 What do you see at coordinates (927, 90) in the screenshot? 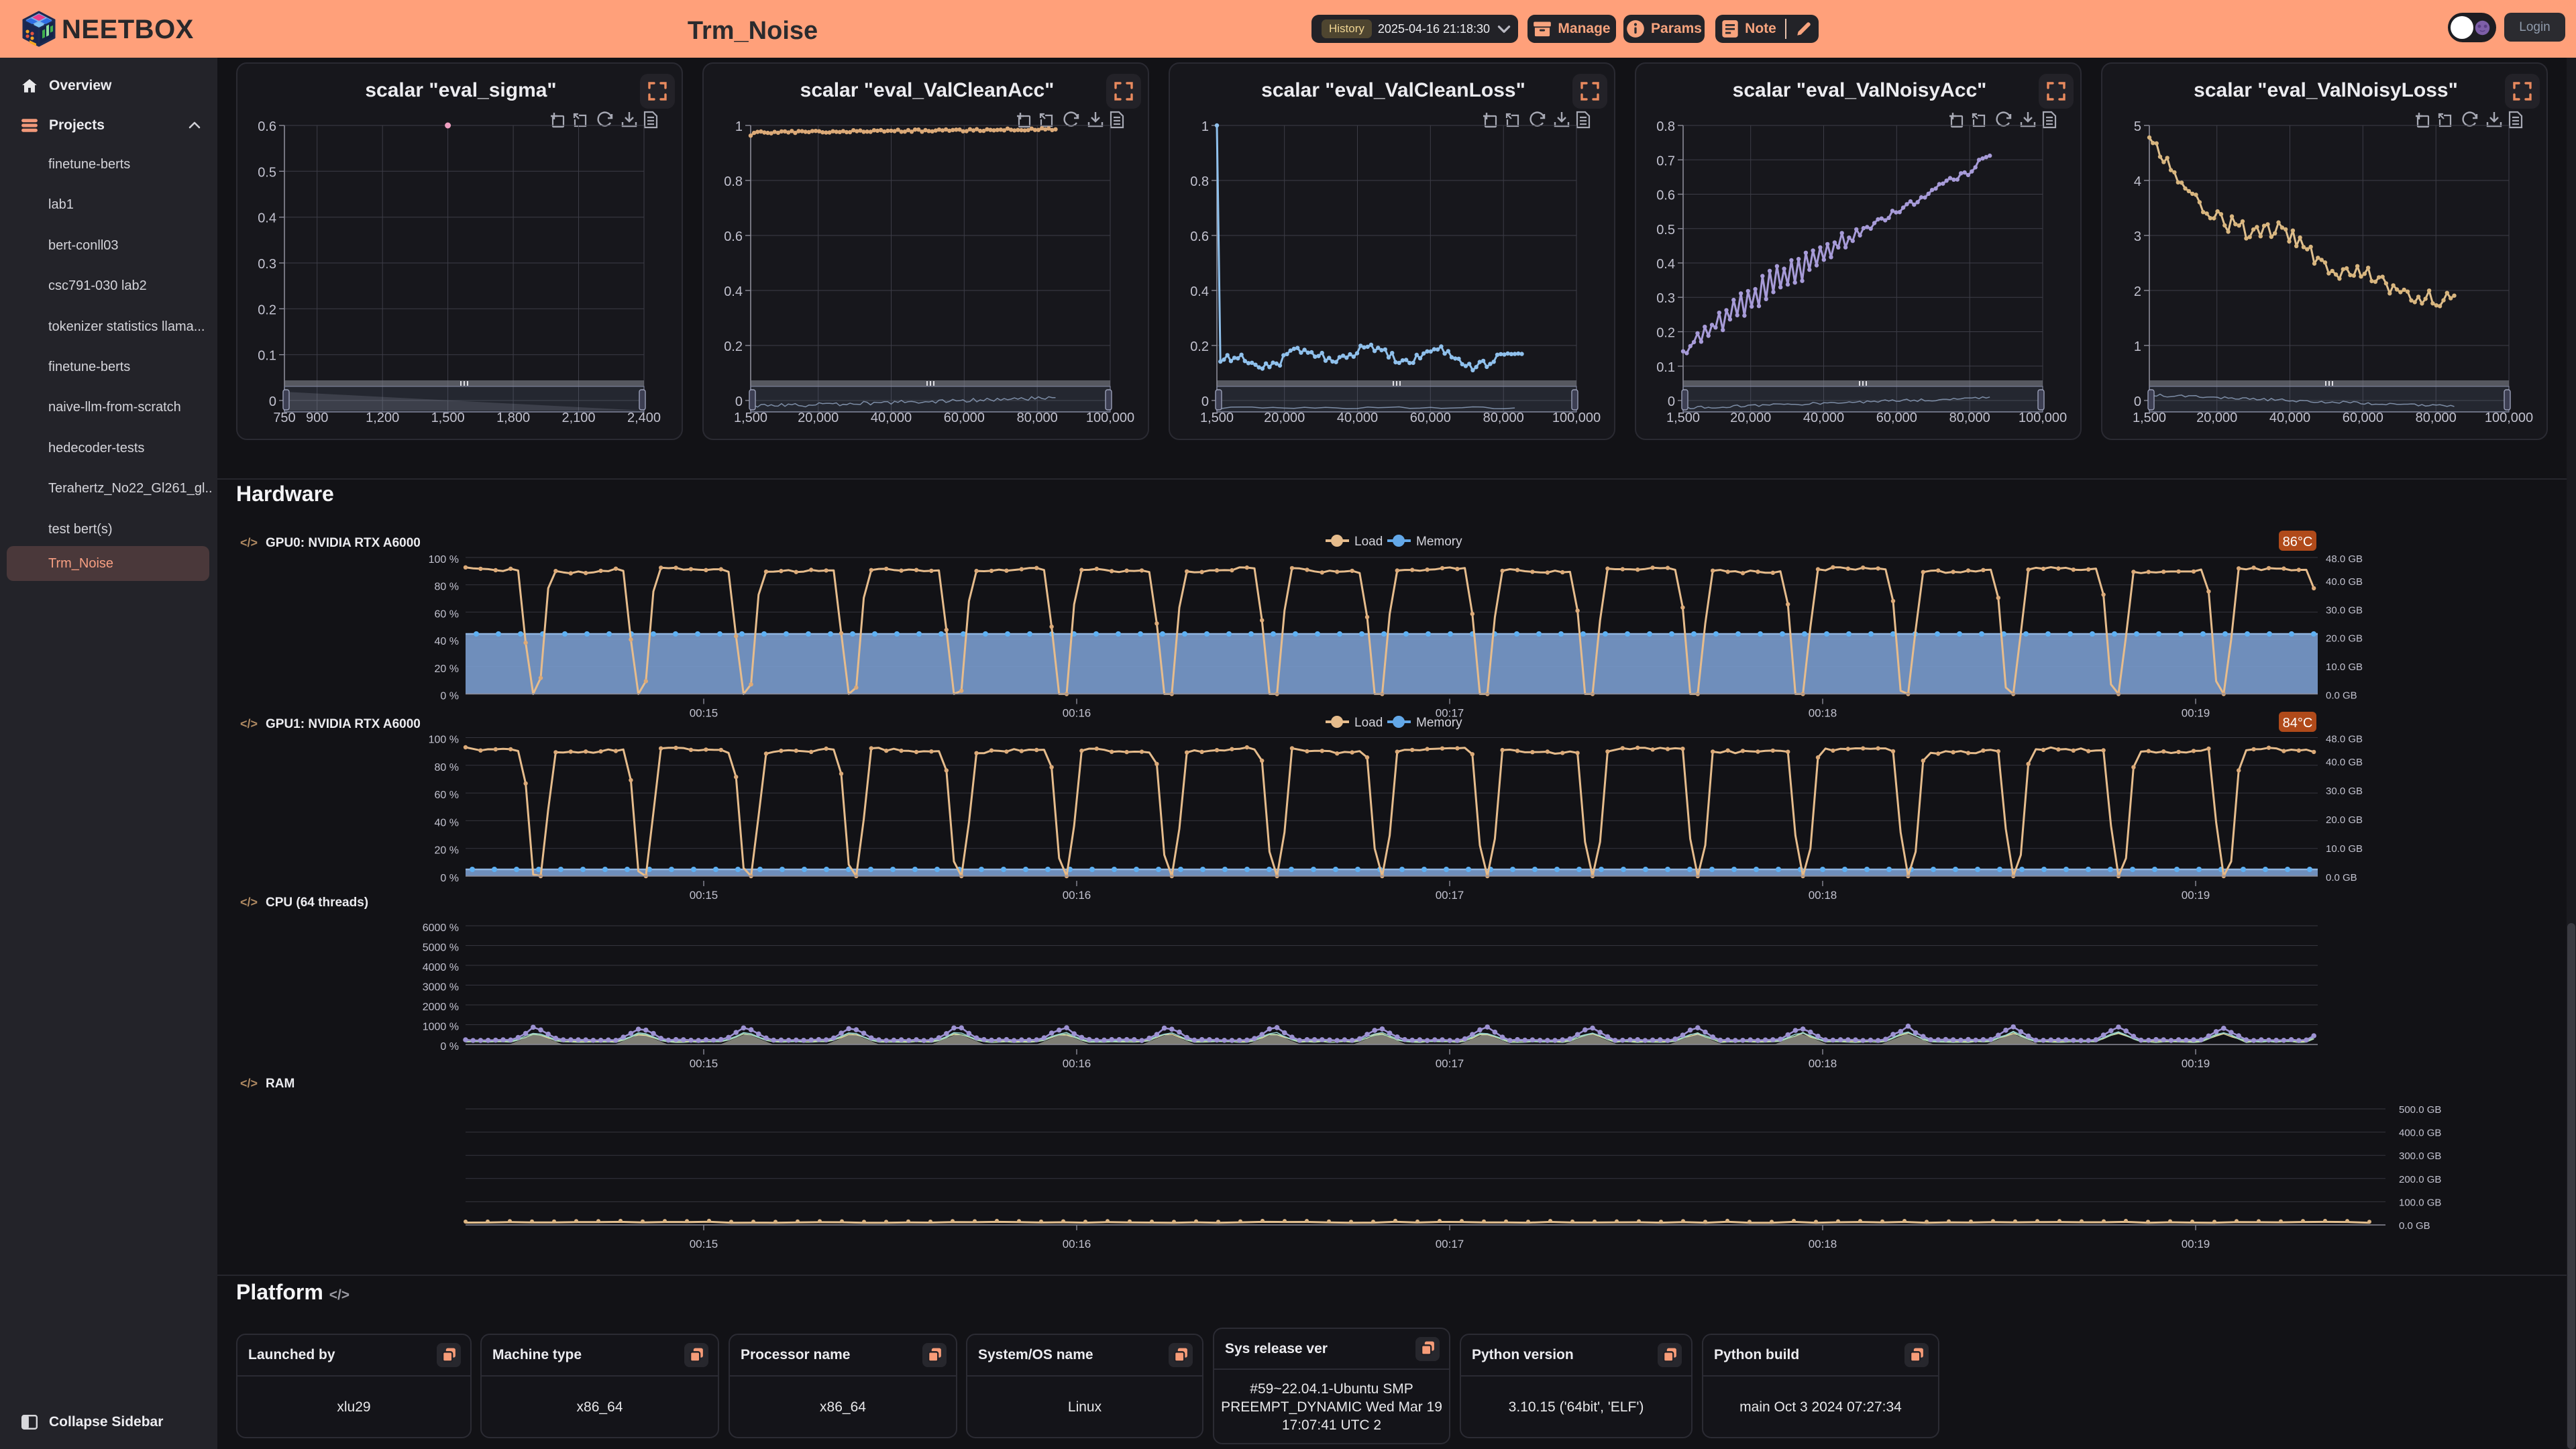
I see `svg-text: scalar "eval_ValCleanAcc"` at bounding box center [927, 90].